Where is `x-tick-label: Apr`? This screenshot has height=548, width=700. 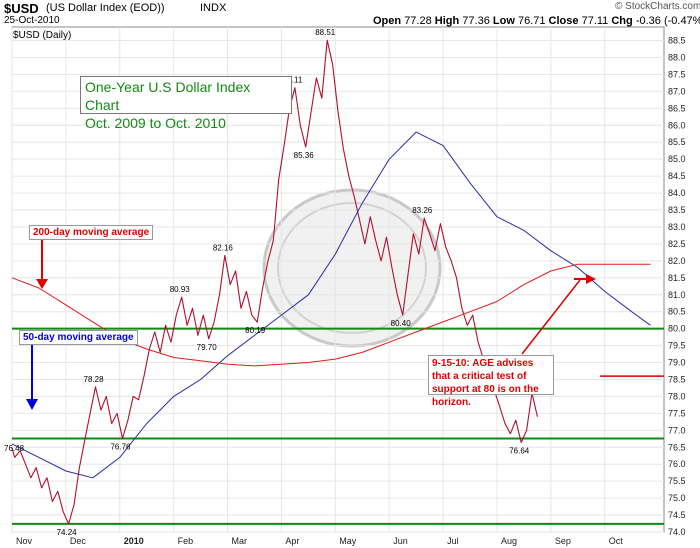
x-tick-label: Apr is located at coordinates (292, 541).